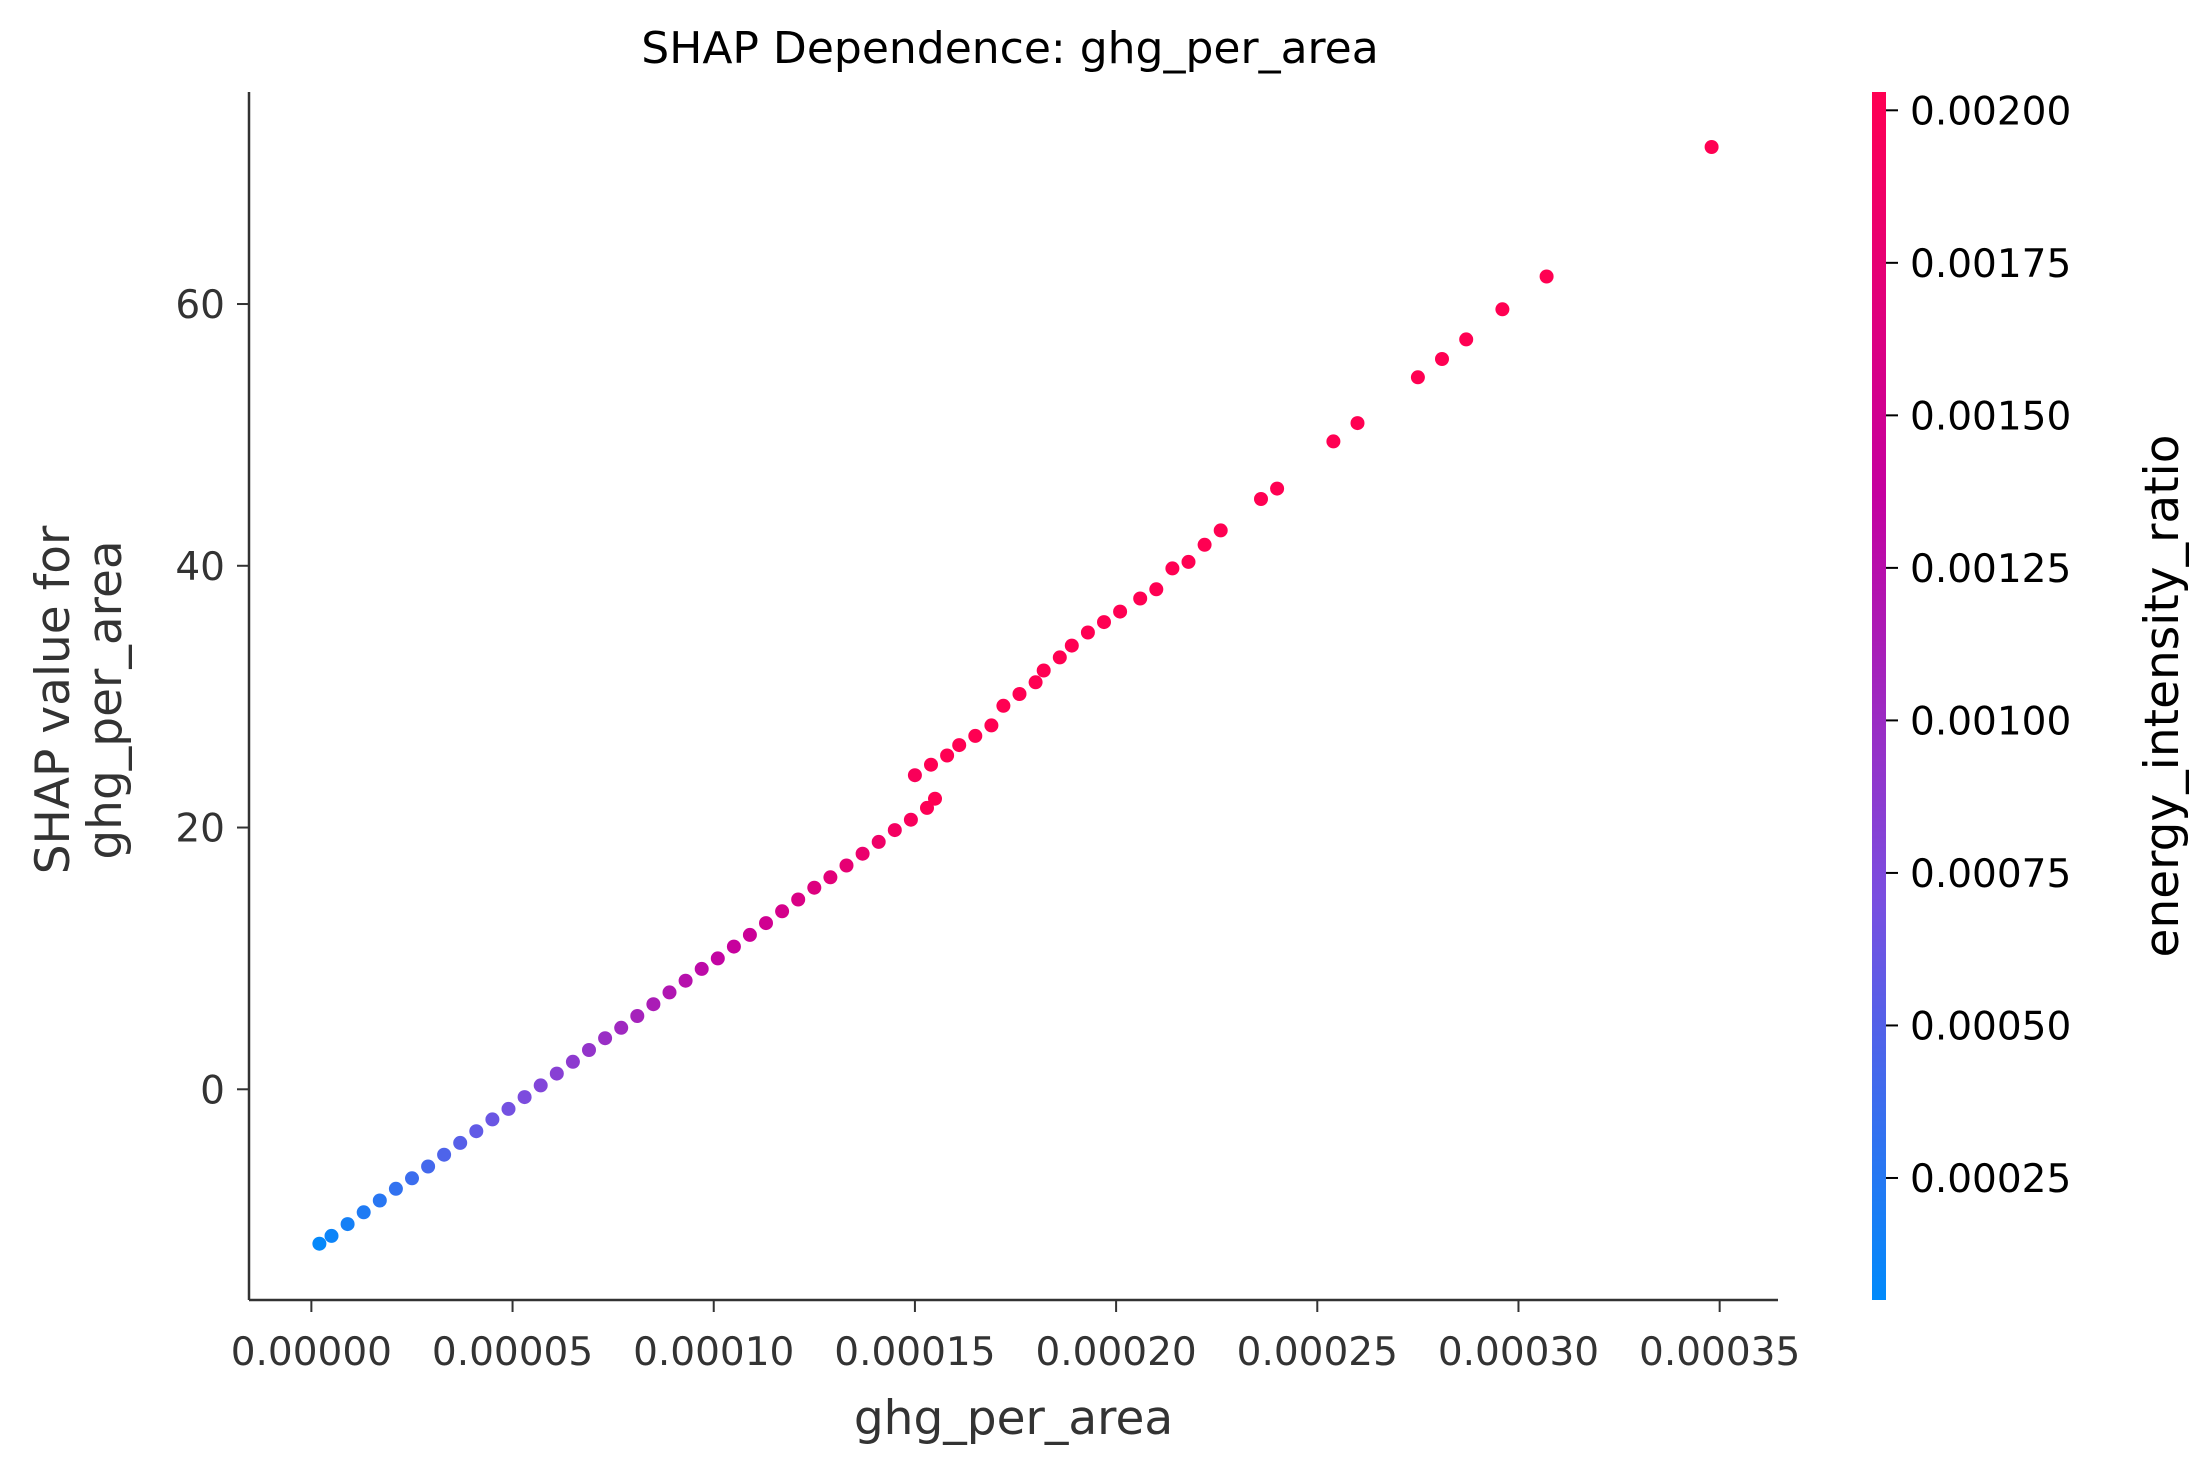 The image size is (2201, 1472). What do you see at coordinates (713, 1352) in the screenshot?
I see `x-tick-label: 0.00010` at bounding box center [713, 1352].